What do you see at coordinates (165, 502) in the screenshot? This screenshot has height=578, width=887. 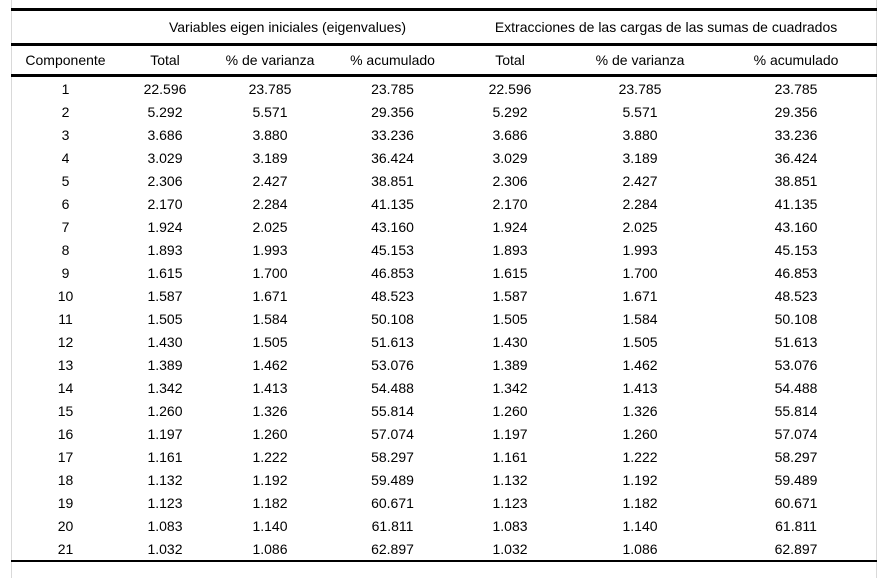 I see `value-cell: 1.123` at bounding box center [165, 502].